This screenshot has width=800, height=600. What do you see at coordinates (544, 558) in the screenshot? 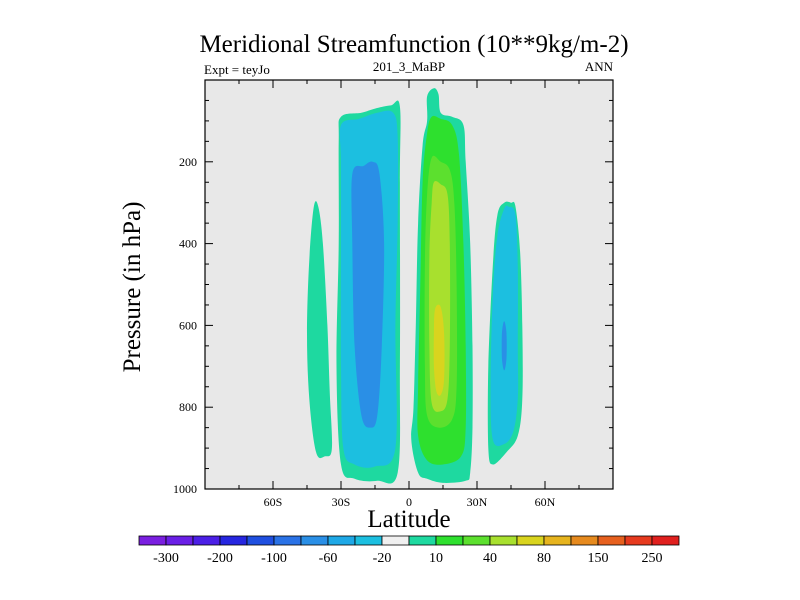
I see `colorbar-label: 80` at bounding box center [544, 558].